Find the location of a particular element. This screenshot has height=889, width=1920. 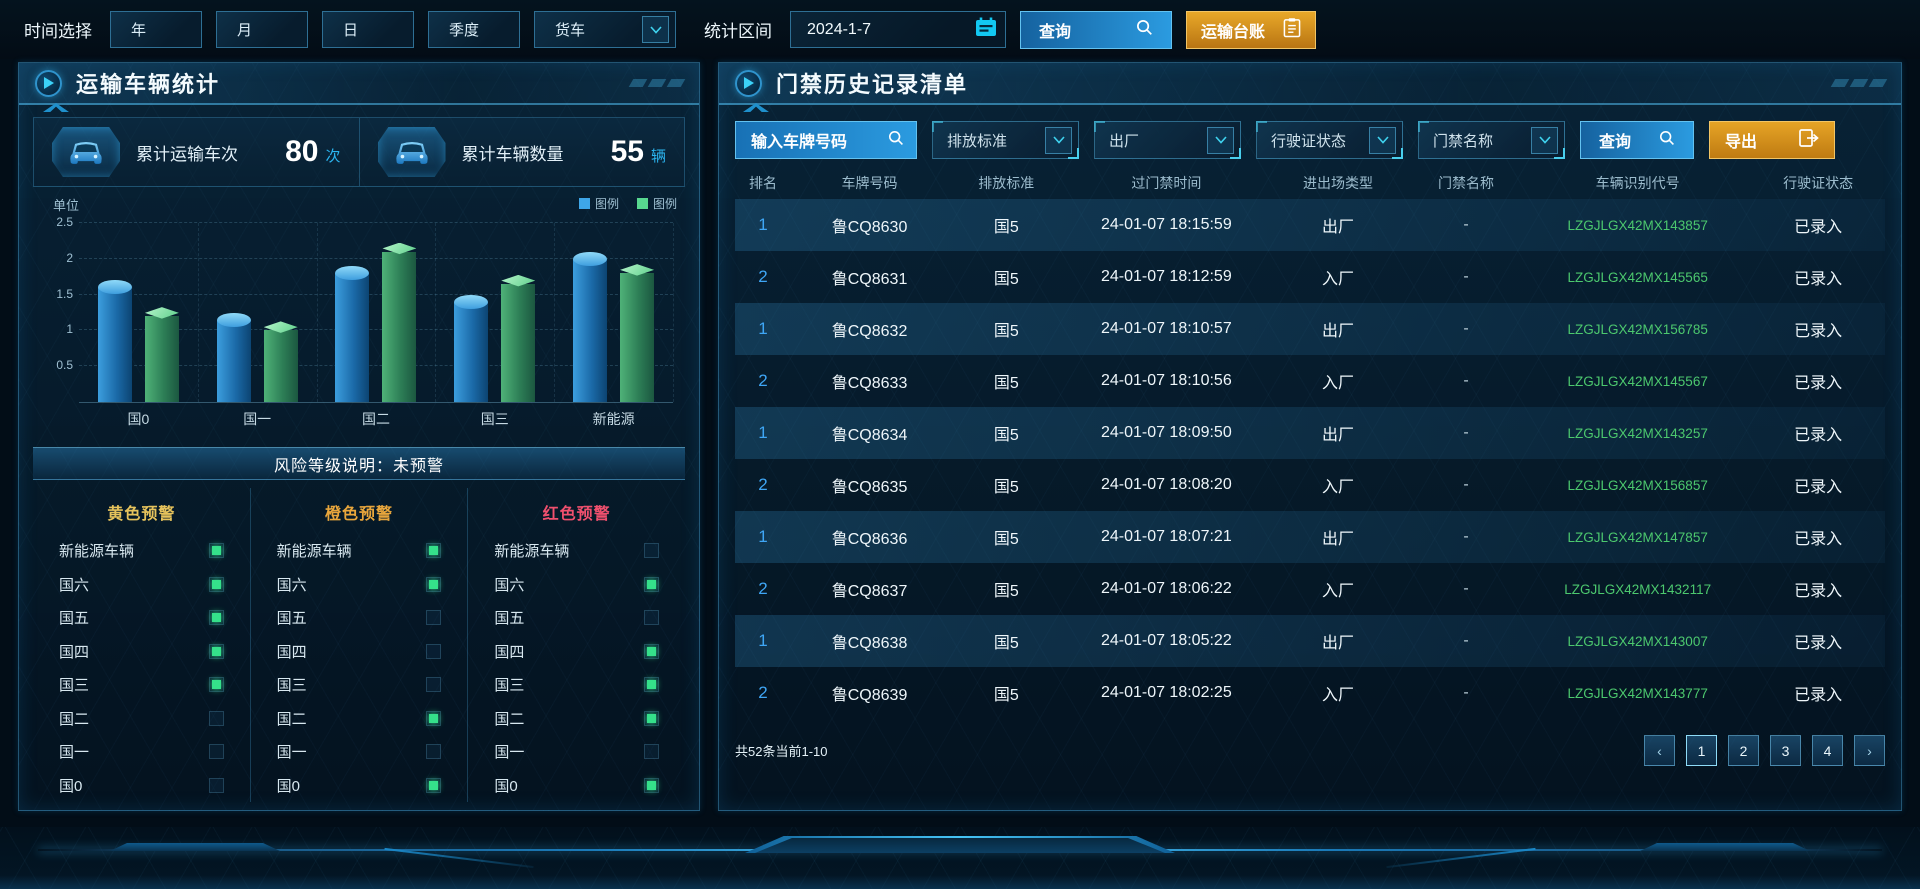

cell-rank: 1 is located at coordinates (763, 328).